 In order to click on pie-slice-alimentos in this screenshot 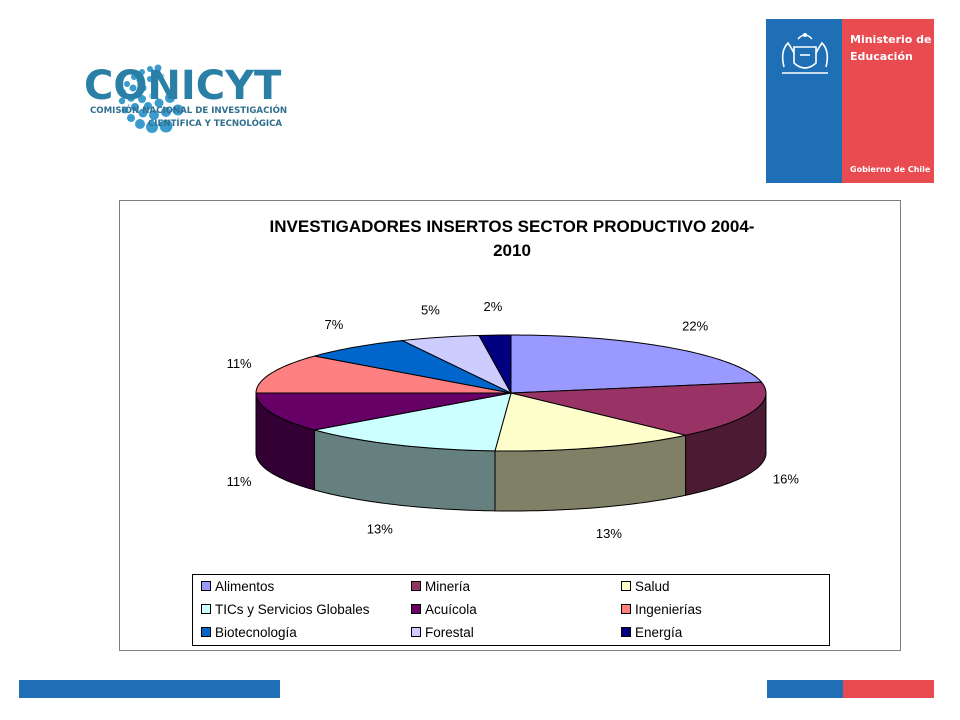, I will do `click(636, 364)`.